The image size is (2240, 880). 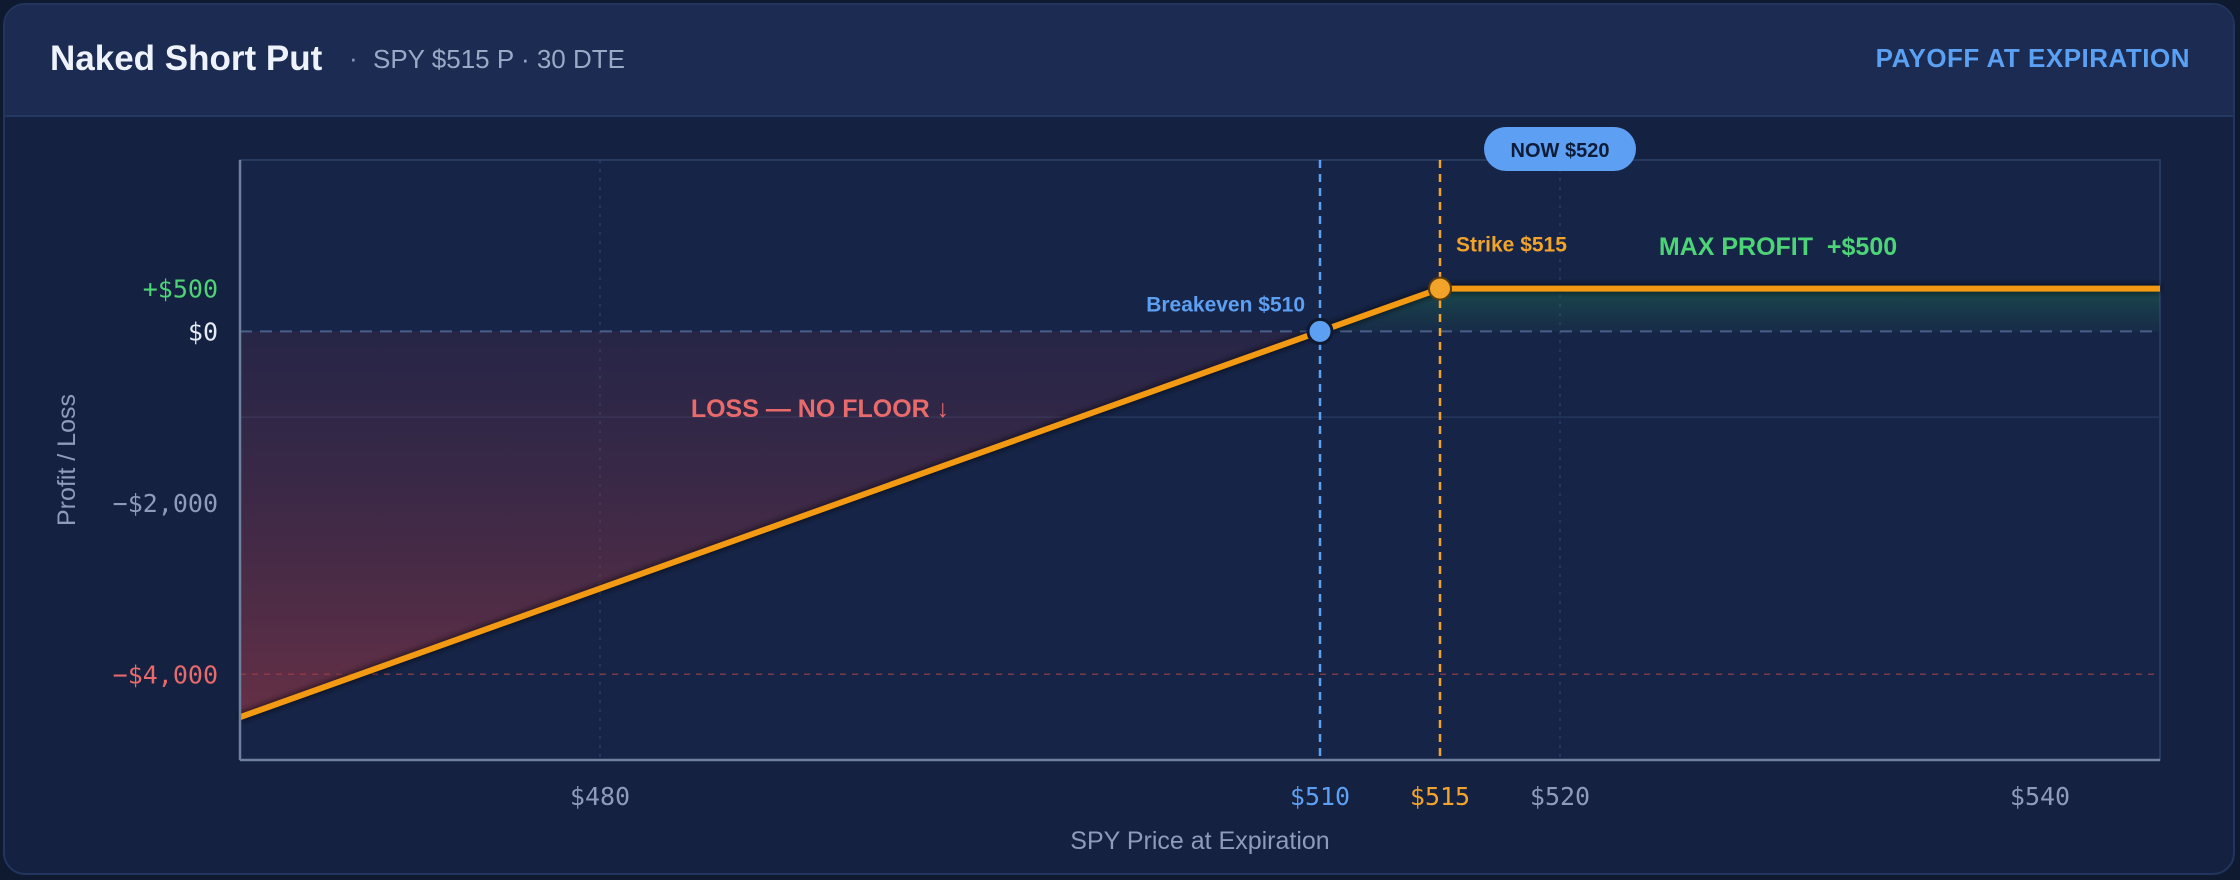 I want to click on breakeven-label: Breakeven $510, so click(x=1225, y=304).